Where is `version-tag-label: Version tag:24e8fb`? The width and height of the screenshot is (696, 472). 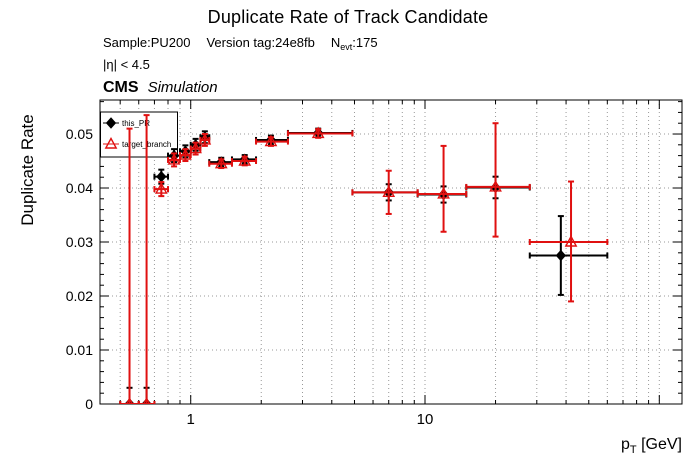 version-tag-label: Version tag:24e8fb is located at coordinates (260, 42).